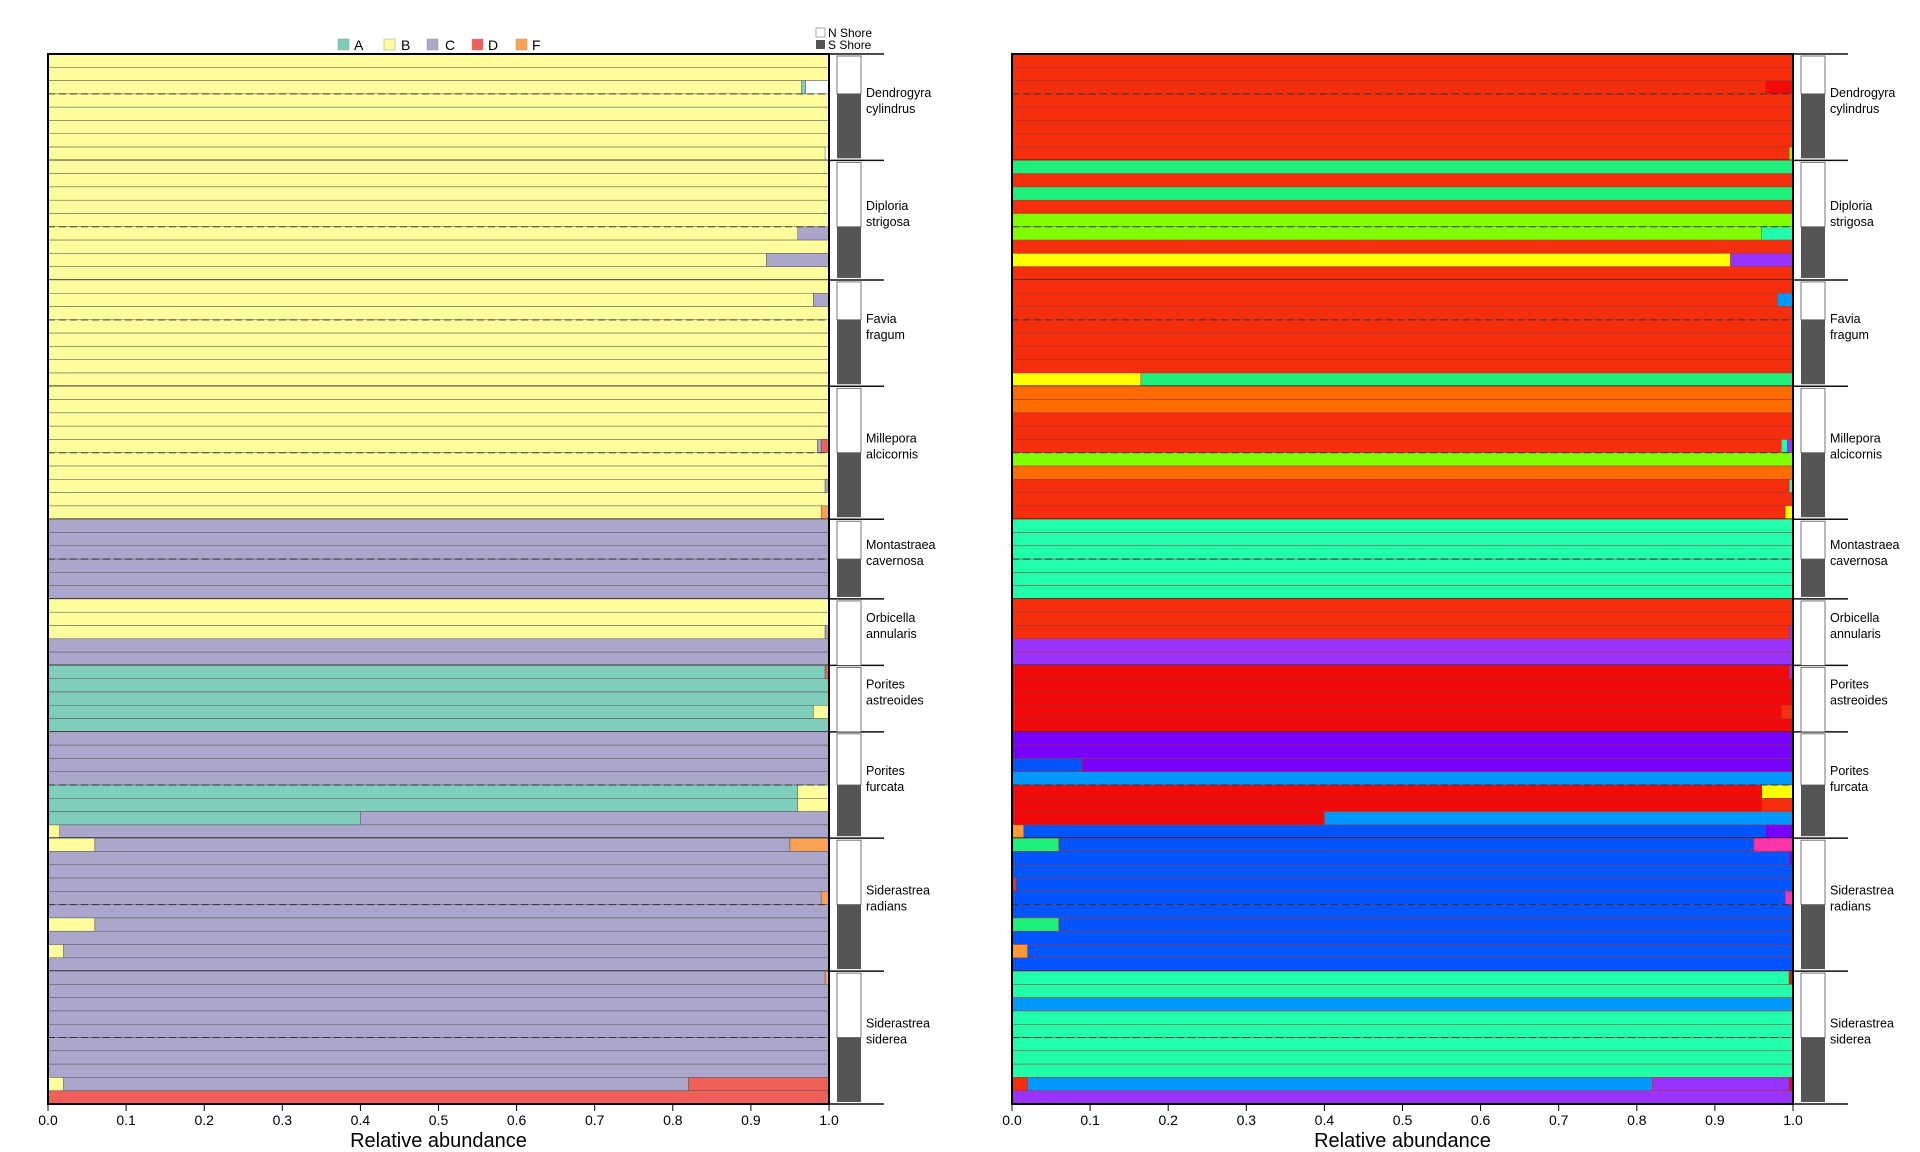 The height and width of the screenshot is (1152, 1920). Describe the element at coordinates (1862, 1024) in the screenshot. I see `species-label: Siderastrea` at that location.